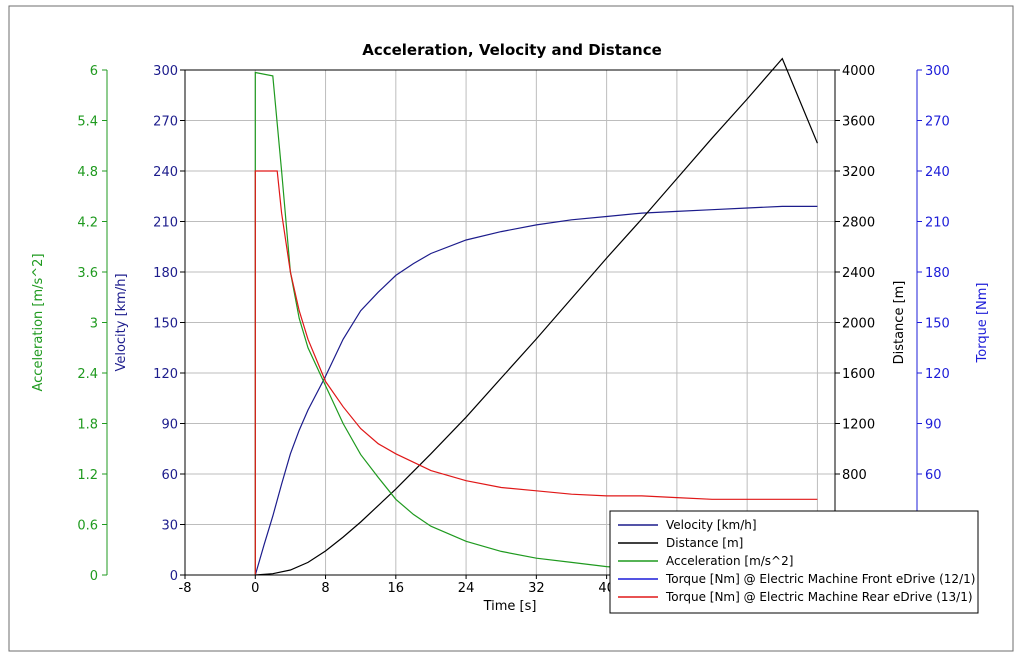  Describe the element at coordinates (858, 425) in the screenshot. I see `dist-axis-tick-label: 1200` at that location.